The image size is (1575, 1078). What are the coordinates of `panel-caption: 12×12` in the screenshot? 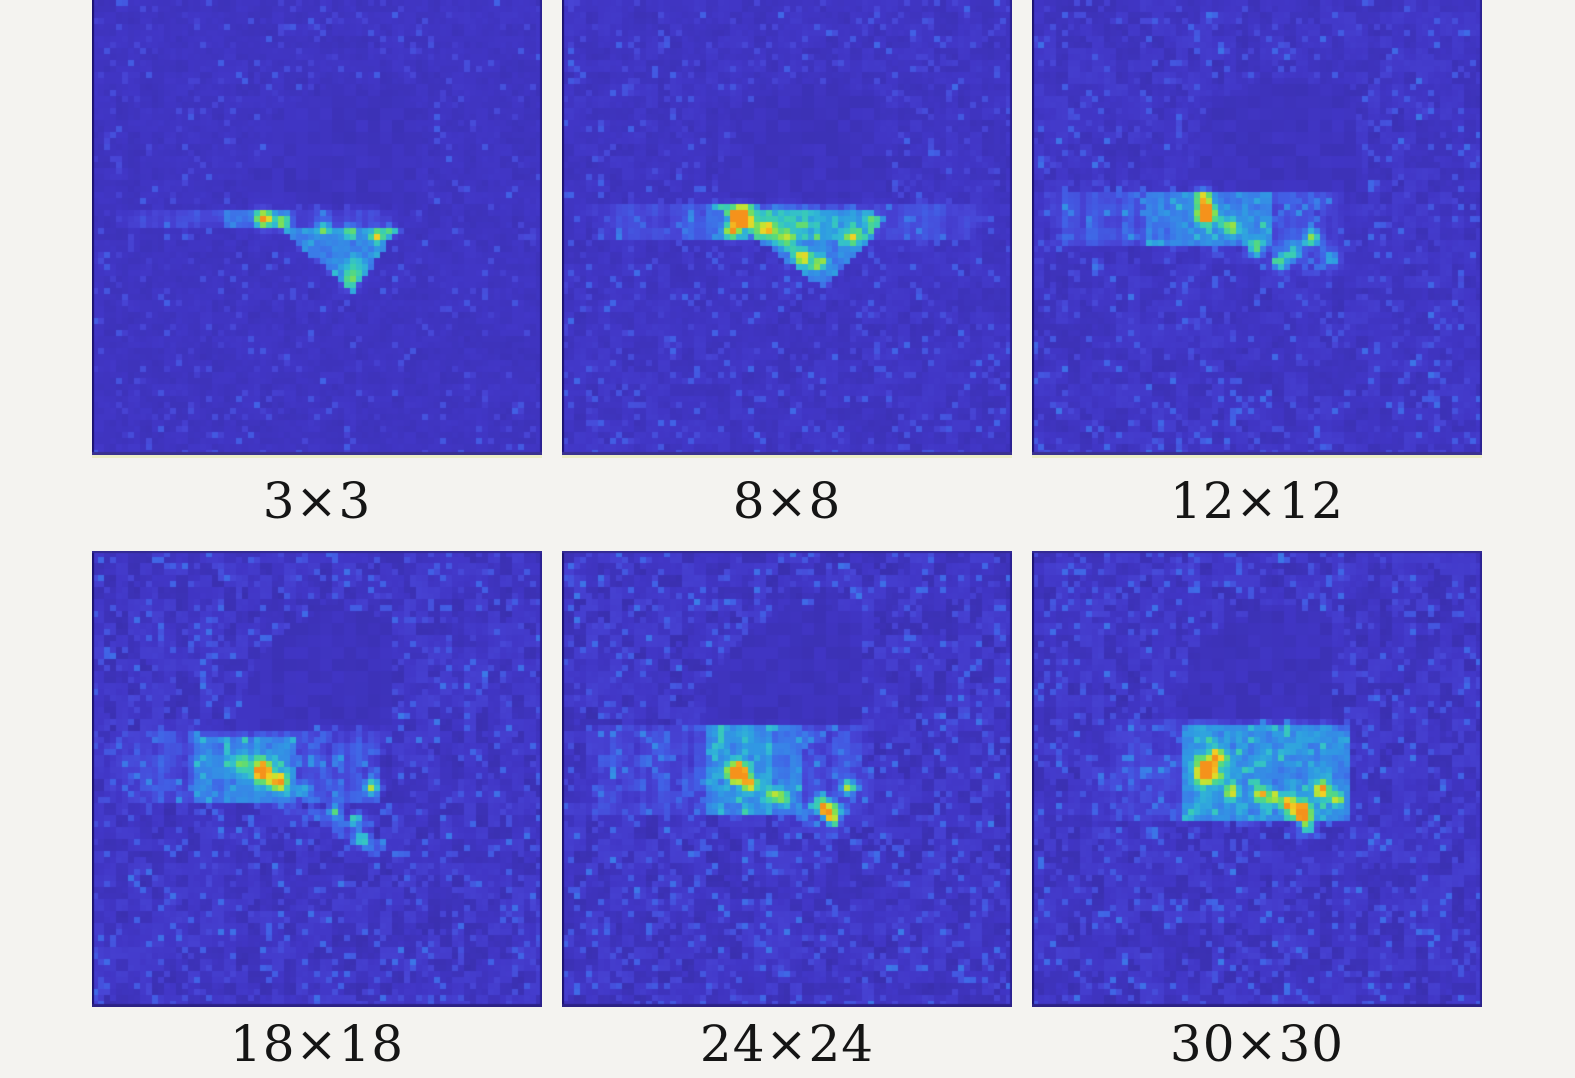 It's located at (1257, 504).